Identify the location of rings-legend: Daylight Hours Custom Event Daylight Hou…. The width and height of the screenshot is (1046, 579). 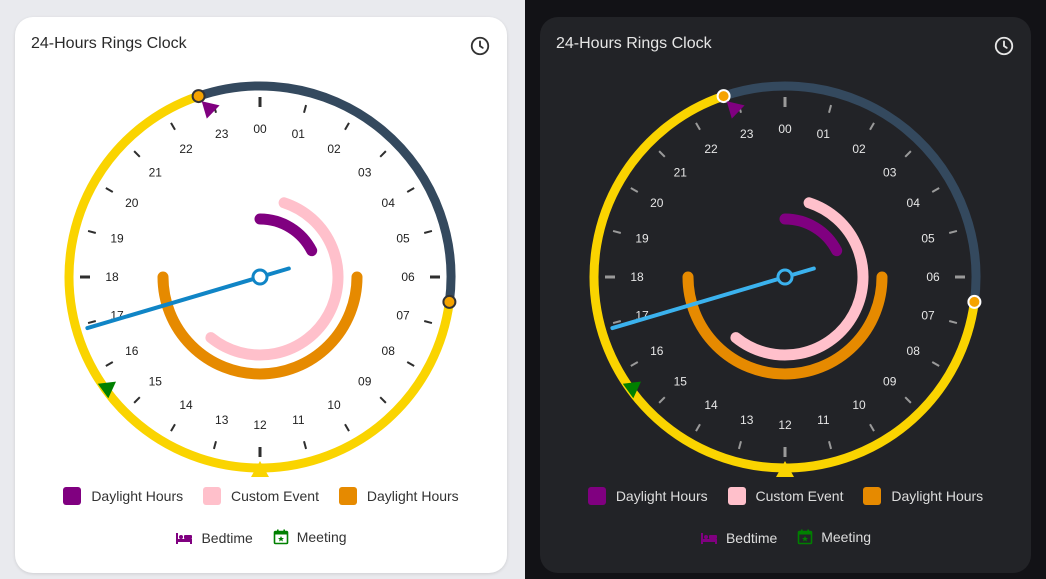
(261, 497).